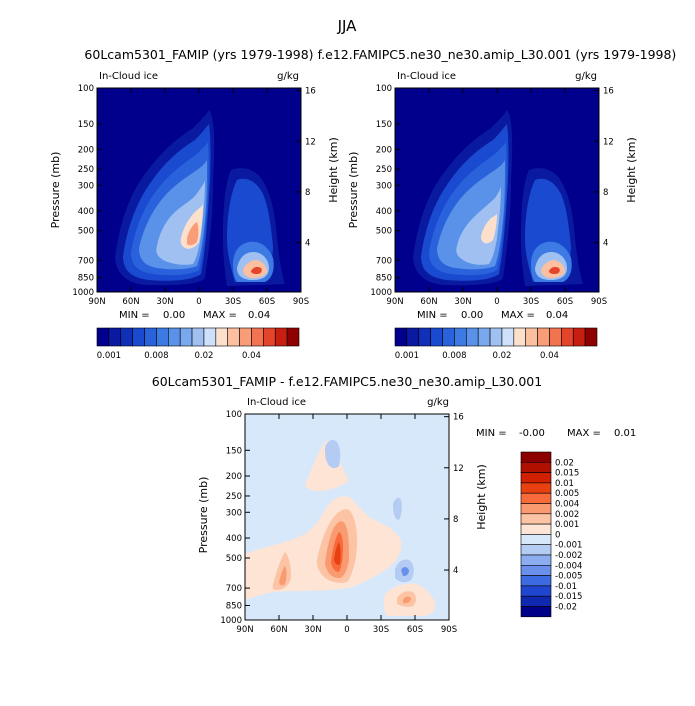  What do you see at coordinates (557, 315) in the screenshot?
I see `panel2-max-value: 0.04` at bounding box center [557, 315].